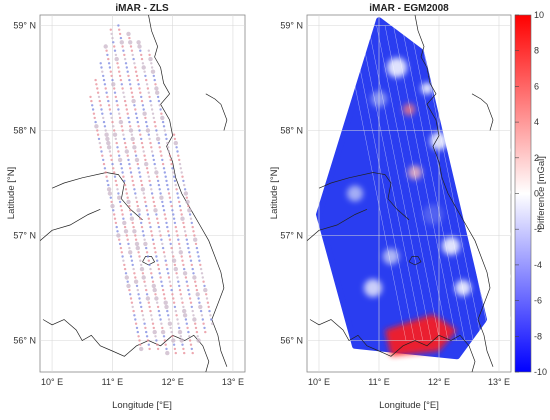 This screenshot has width=550, height=420. I want to click on y-tick-label: 58° N, so click(291, 131).